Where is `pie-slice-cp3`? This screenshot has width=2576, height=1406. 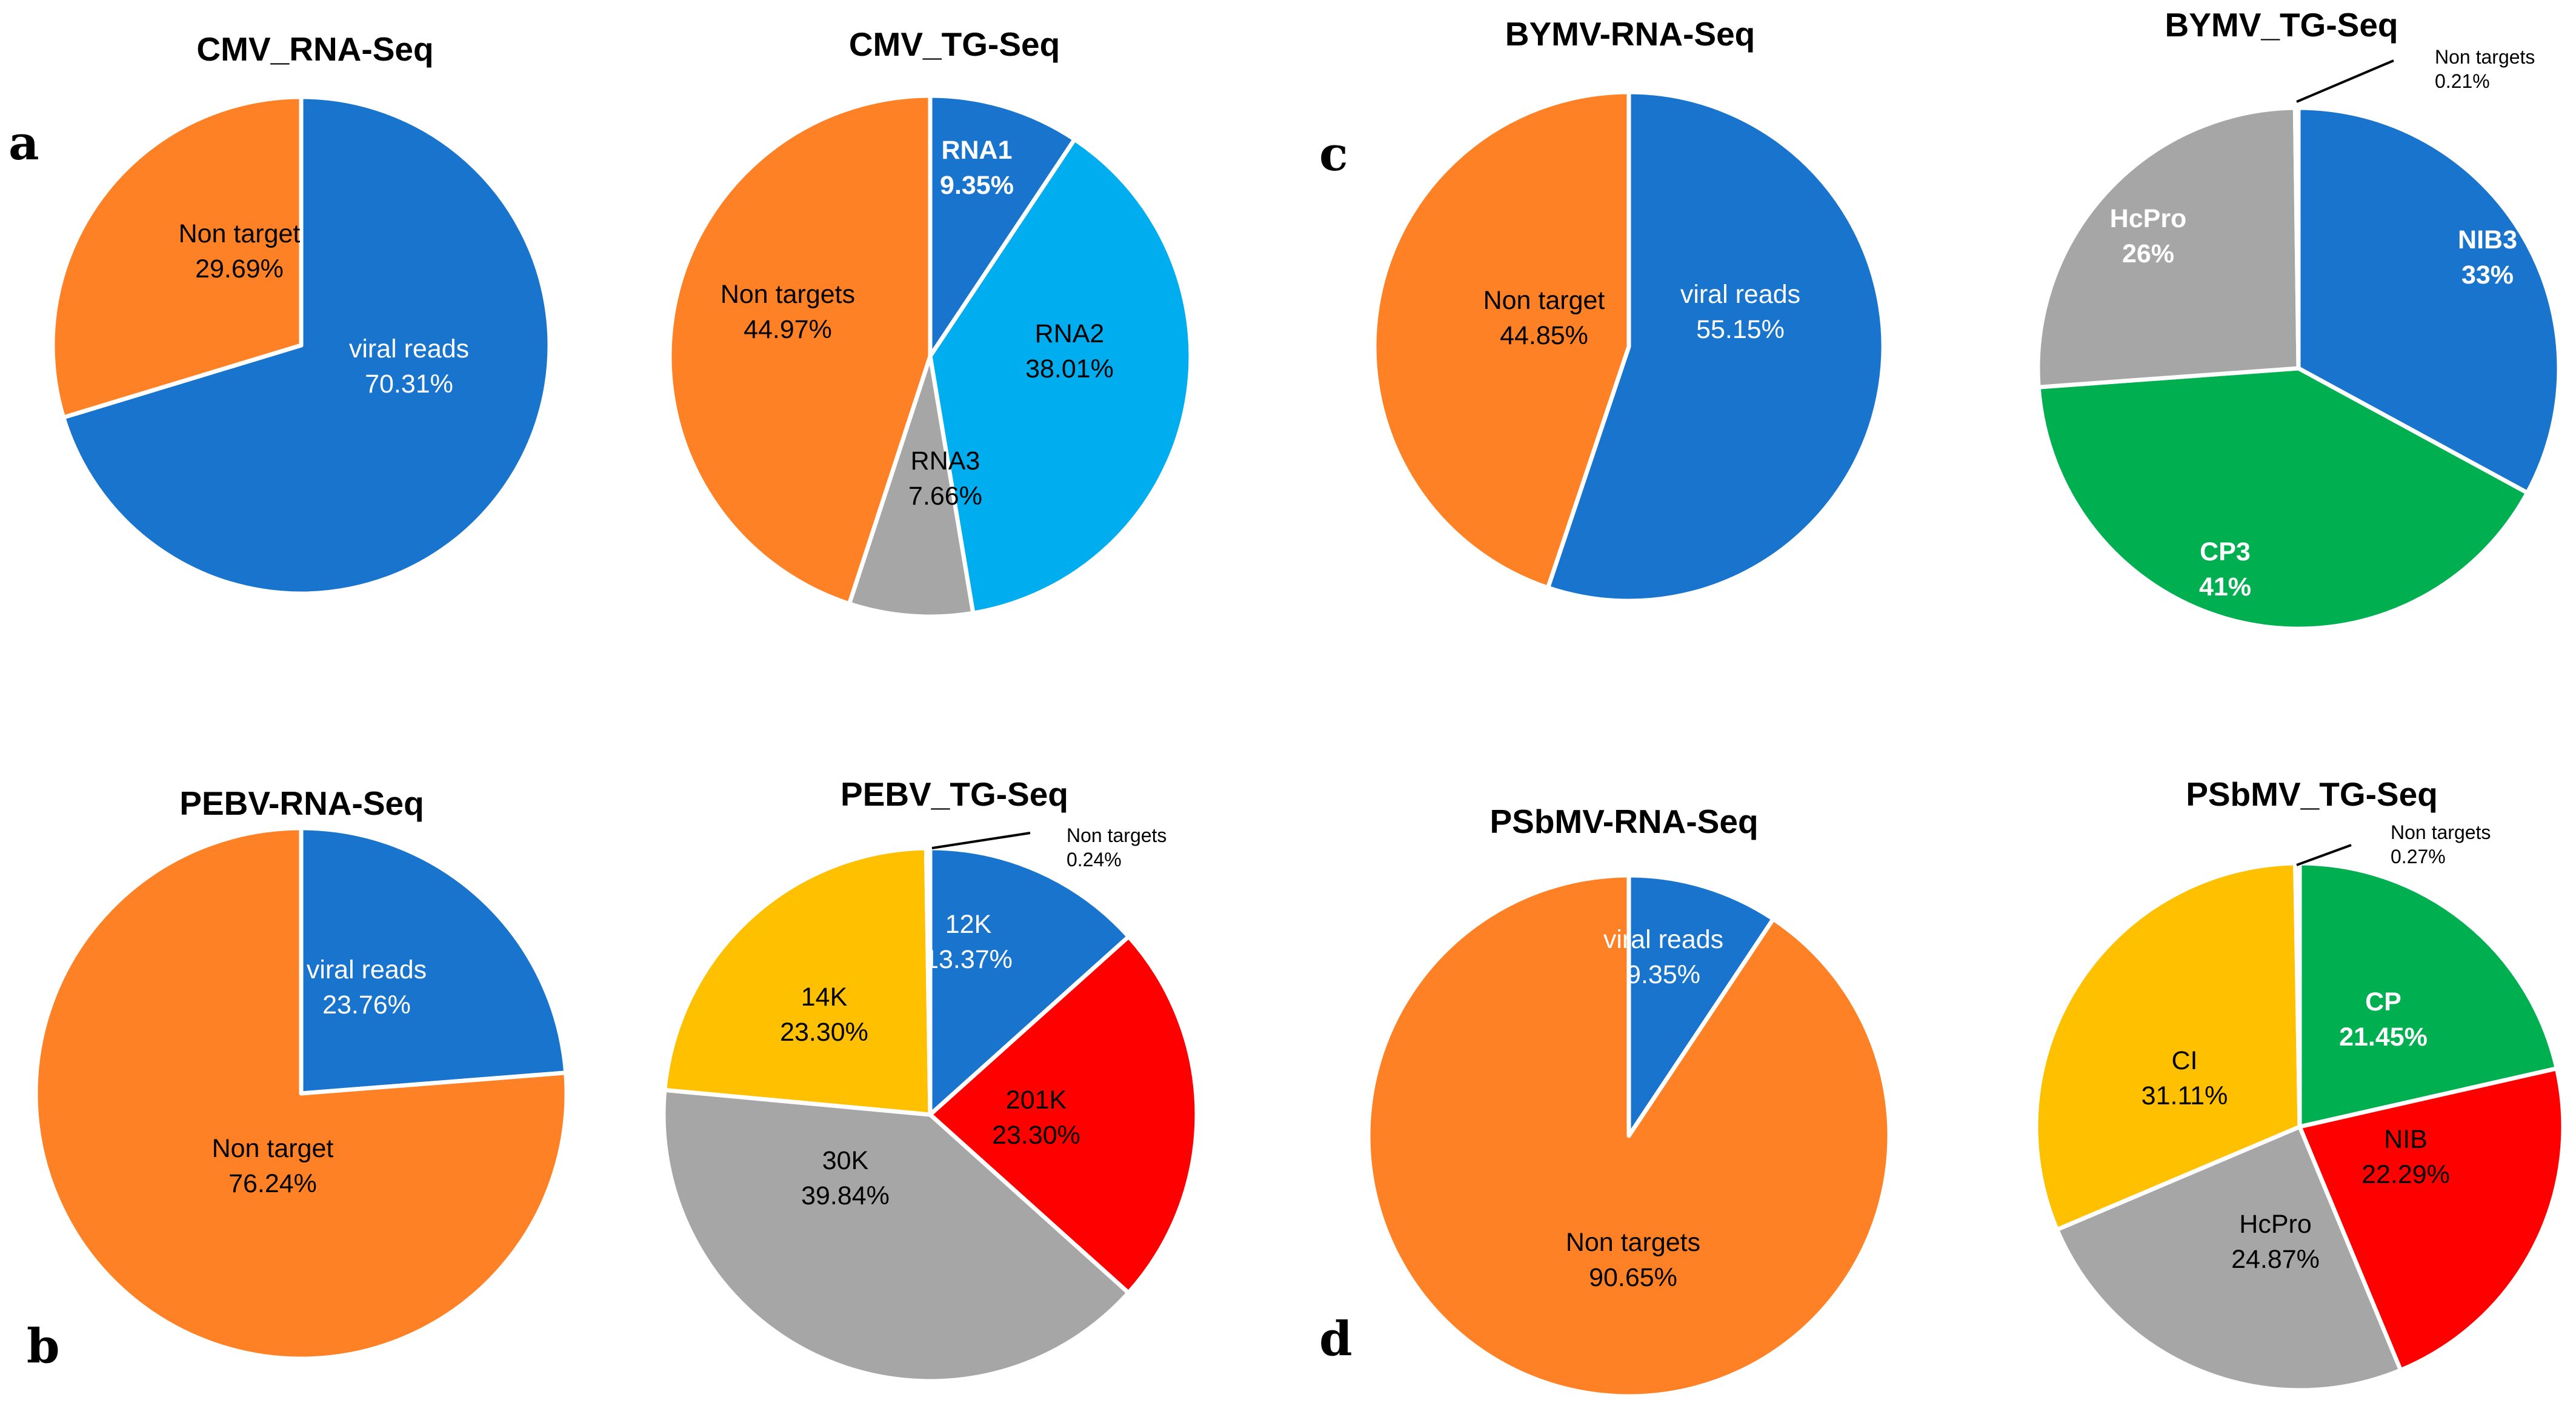
pie-slice-cp3 is located at coordinates (2283, 498).